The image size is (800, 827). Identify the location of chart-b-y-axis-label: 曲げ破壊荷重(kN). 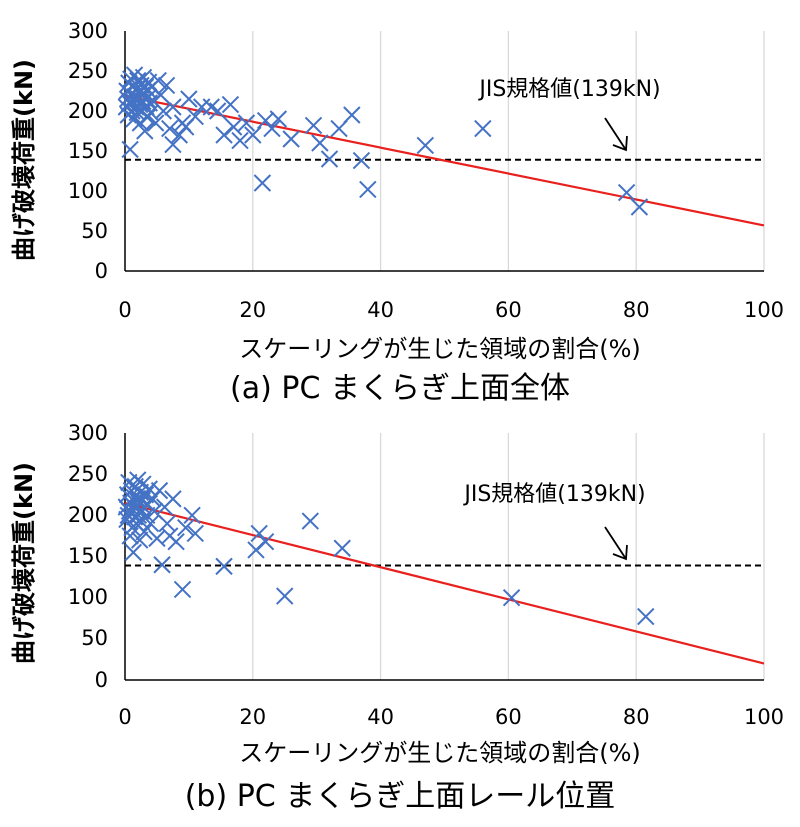
(24, 563).